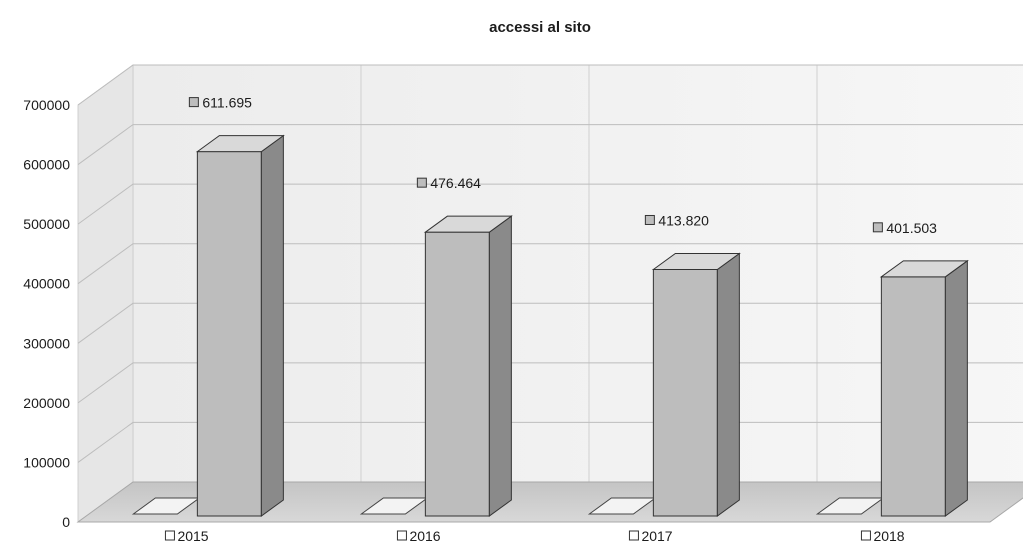 The image size is (1023, 547). Describe the element at coordinates (46, 403) in the screenshot. I see `y-tick-label: 200000` at that location.